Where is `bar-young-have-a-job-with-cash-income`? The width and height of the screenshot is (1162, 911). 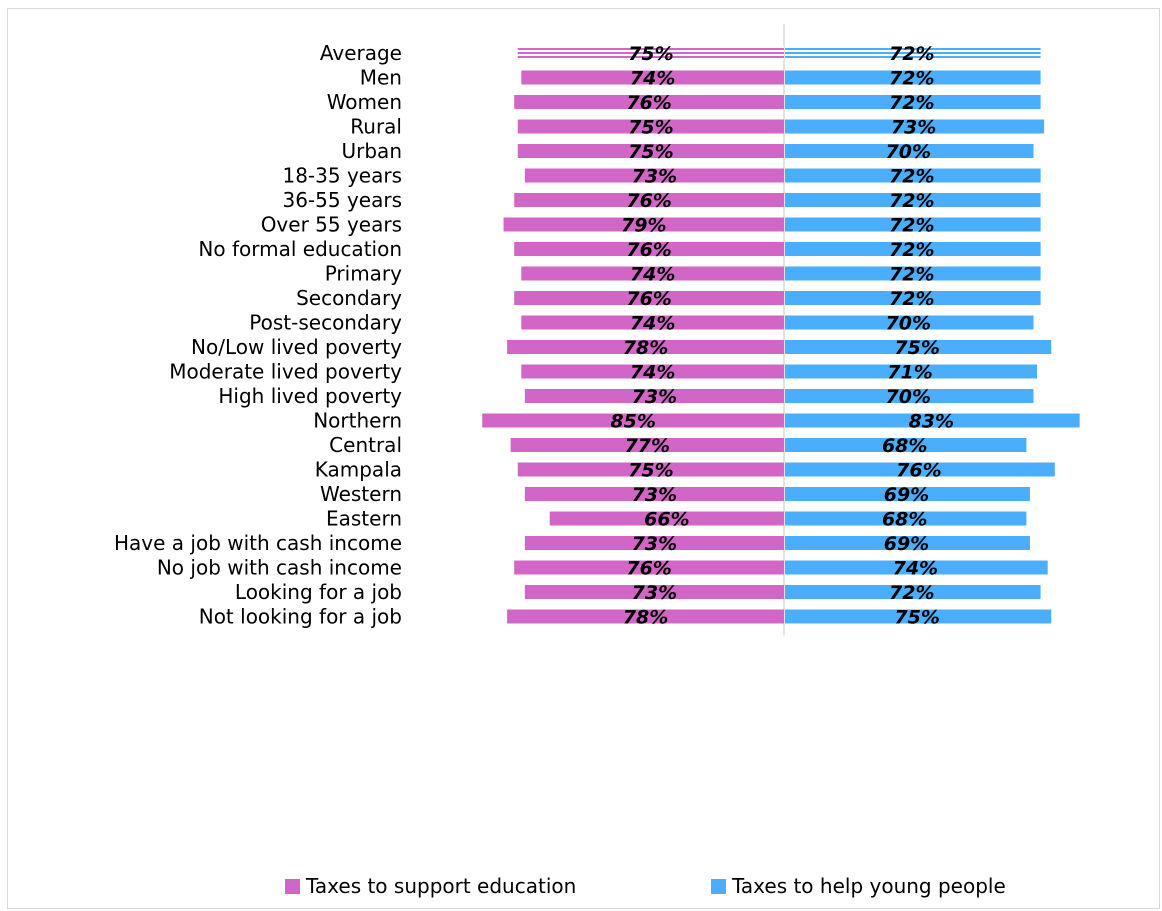 bar-young-have-a-job-with-cash-income is located at coordinates (907, 543).